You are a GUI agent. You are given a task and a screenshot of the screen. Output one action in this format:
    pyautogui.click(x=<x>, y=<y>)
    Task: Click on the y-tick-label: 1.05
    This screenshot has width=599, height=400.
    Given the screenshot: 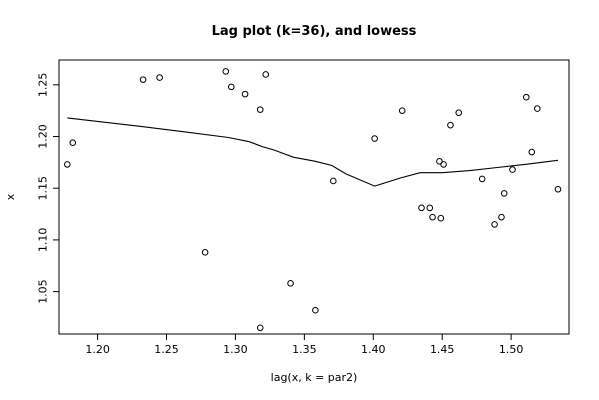 What is the action you would take?
    pyautogui.click(x=43, y=291)
    